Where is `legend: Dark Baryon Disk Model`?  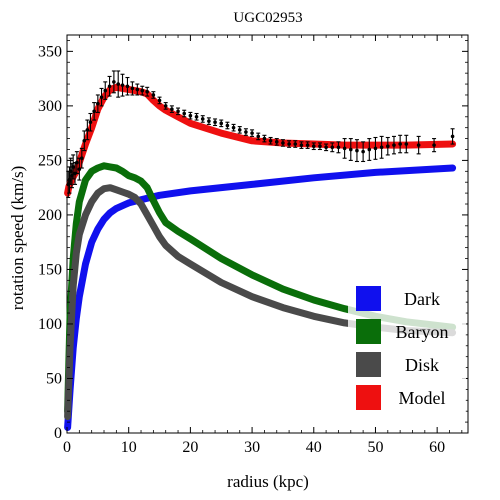
legend: Dark Baryon Disk Model is located at coordinates (407, 346).